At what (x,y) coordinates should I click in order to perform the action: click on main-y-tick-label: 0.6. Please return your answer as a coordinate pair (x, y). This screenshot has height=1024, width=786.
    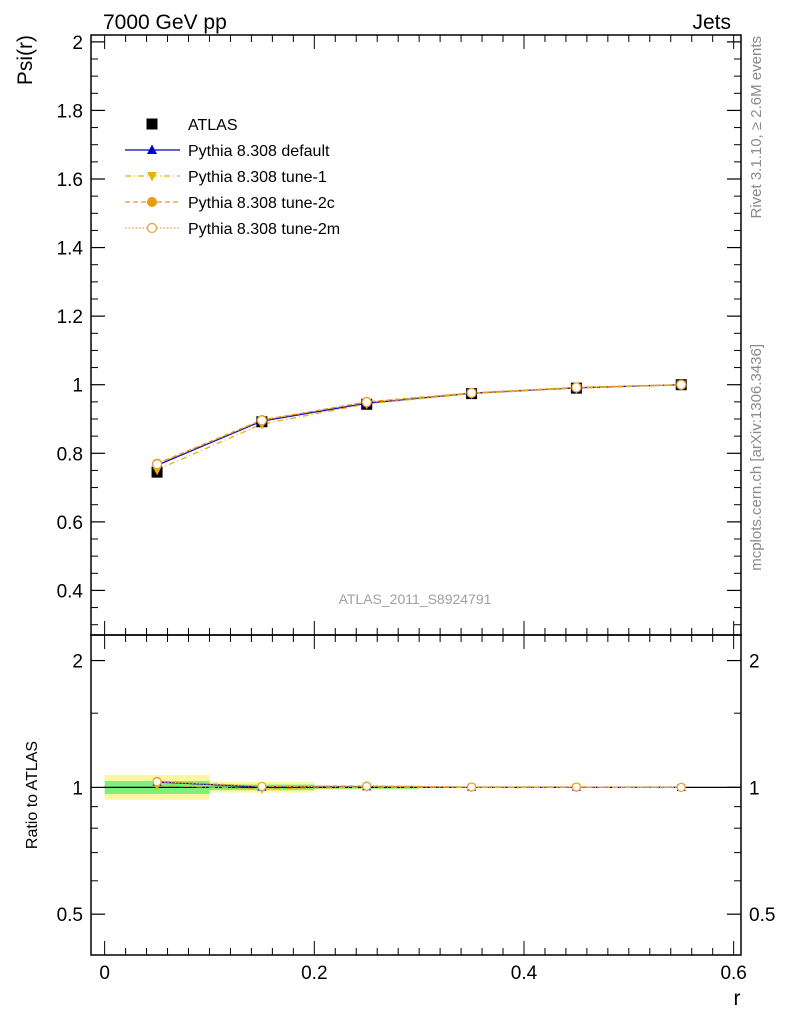
    Looking at the image, I should click on (70, 523).